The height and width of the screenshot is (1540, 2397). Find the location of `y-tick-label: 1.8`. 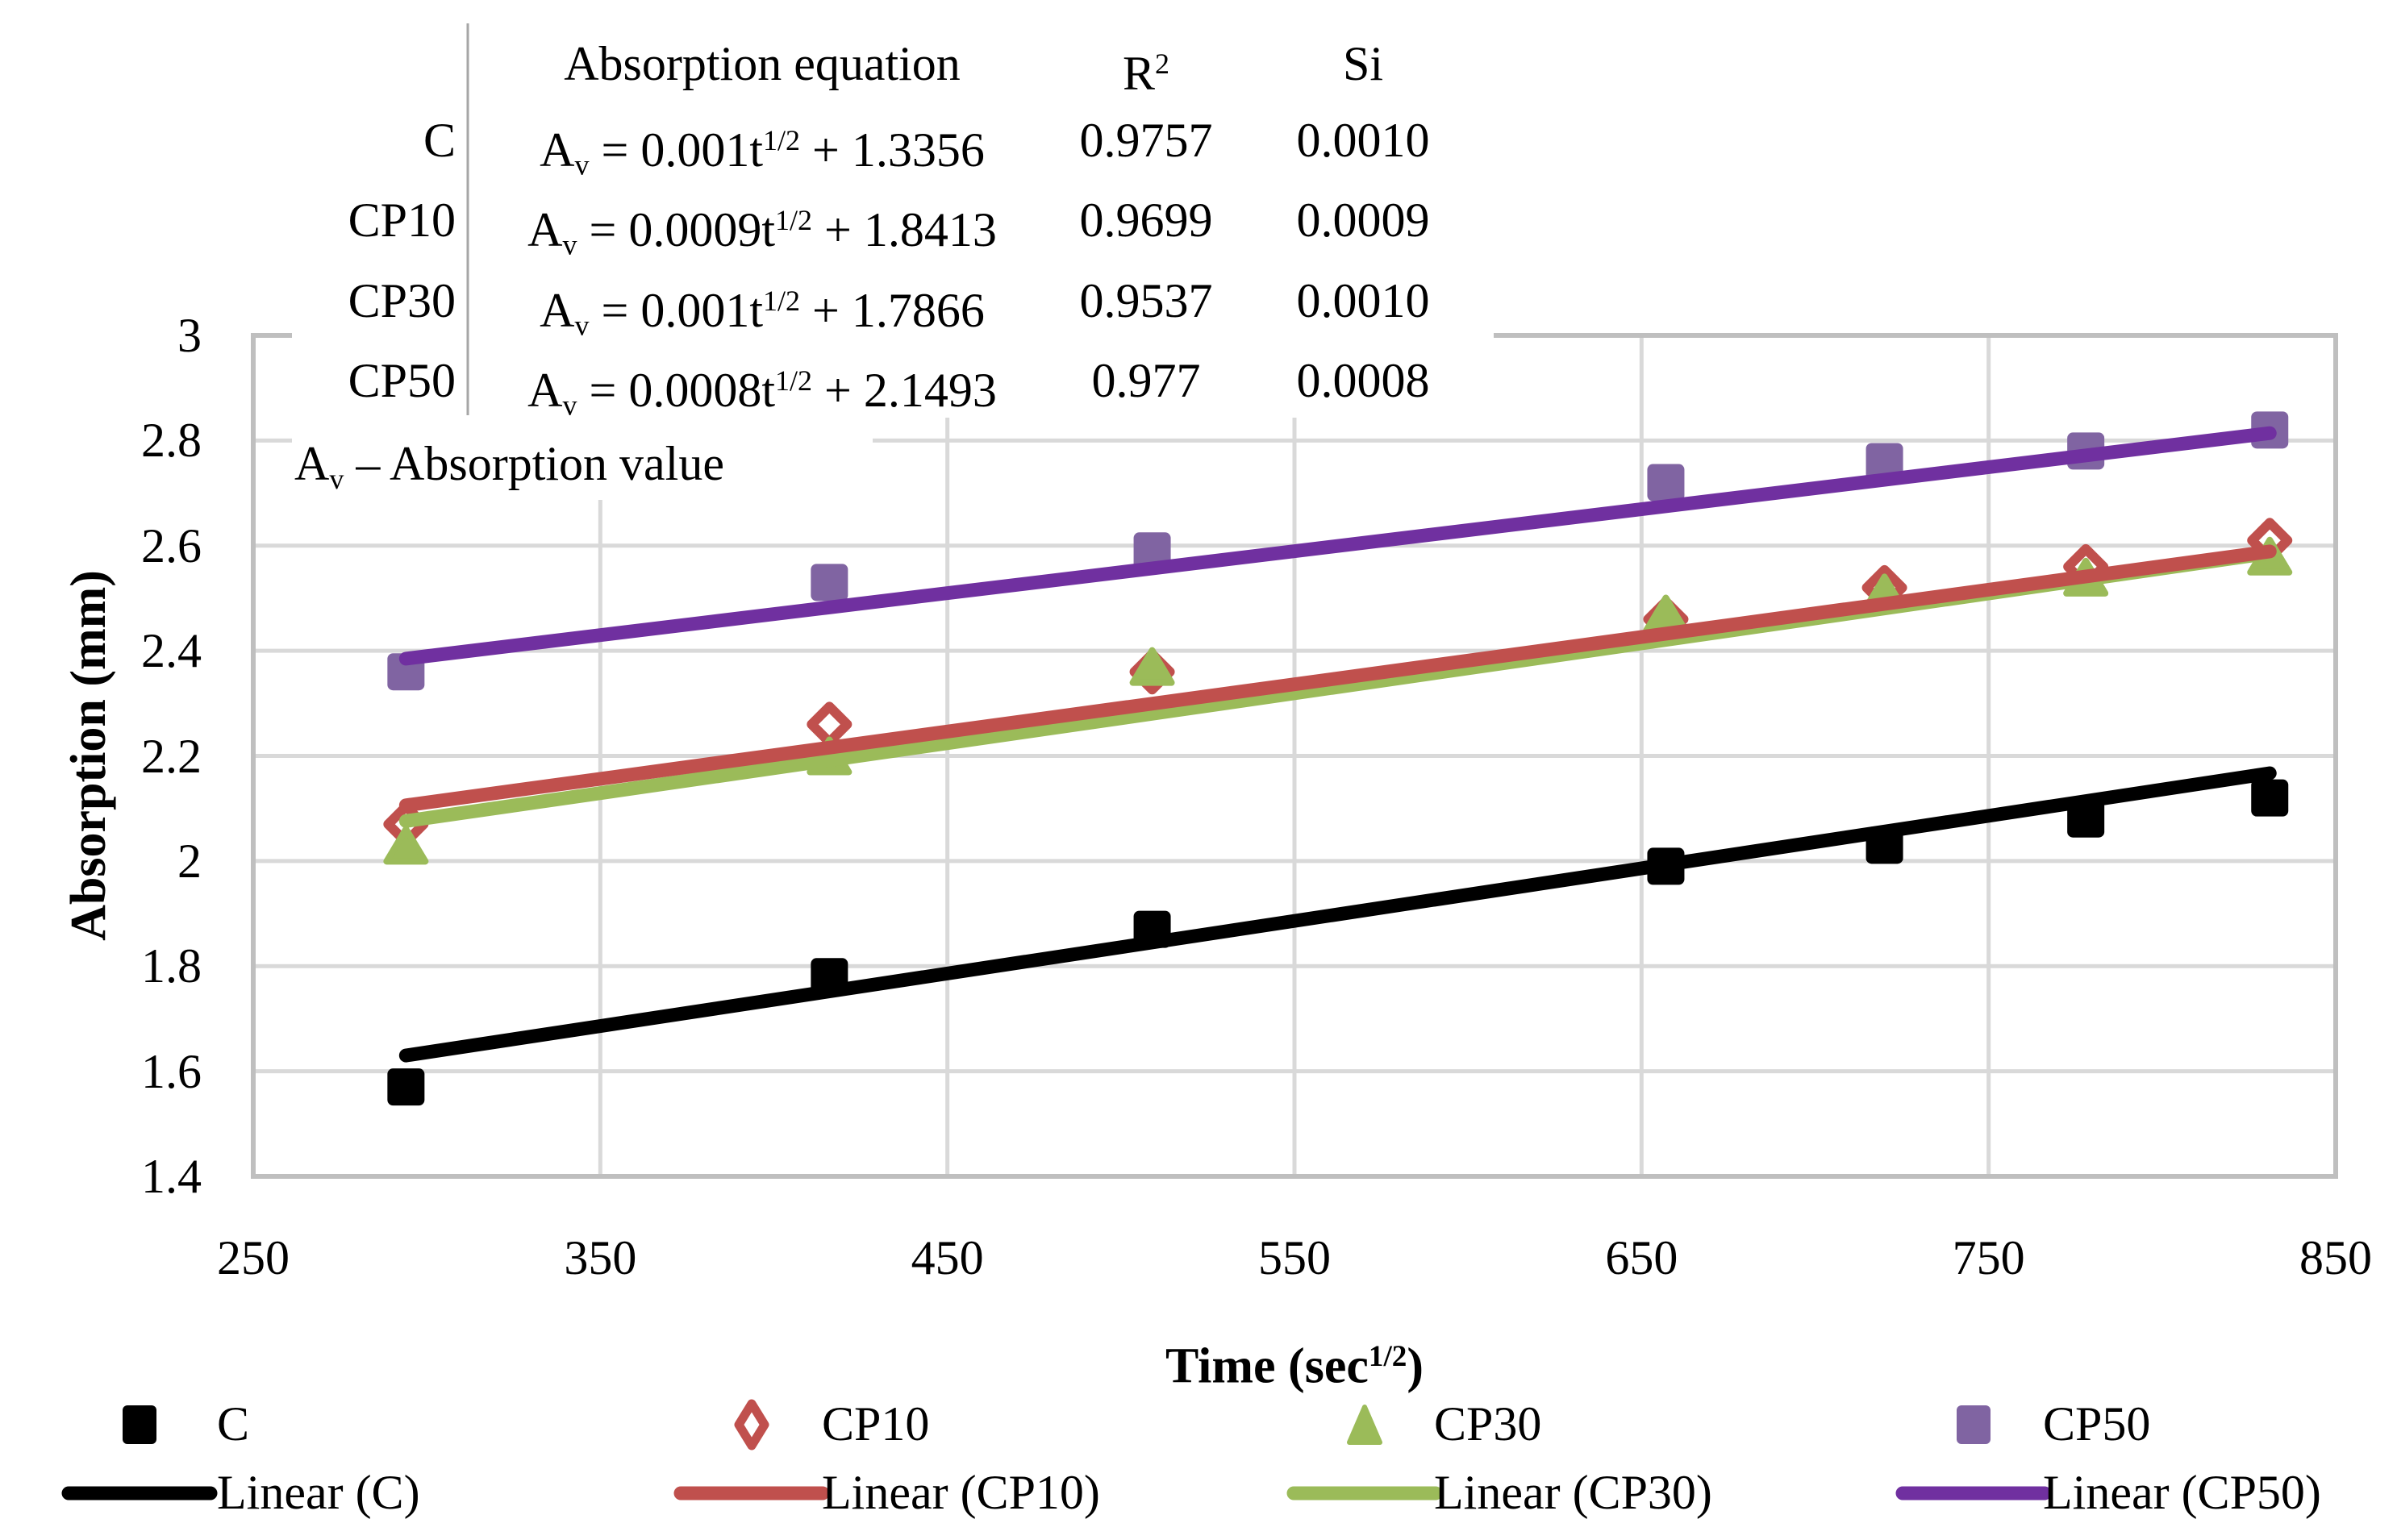

y-tick-label: 1.8 is located at coordinates (171, 966).